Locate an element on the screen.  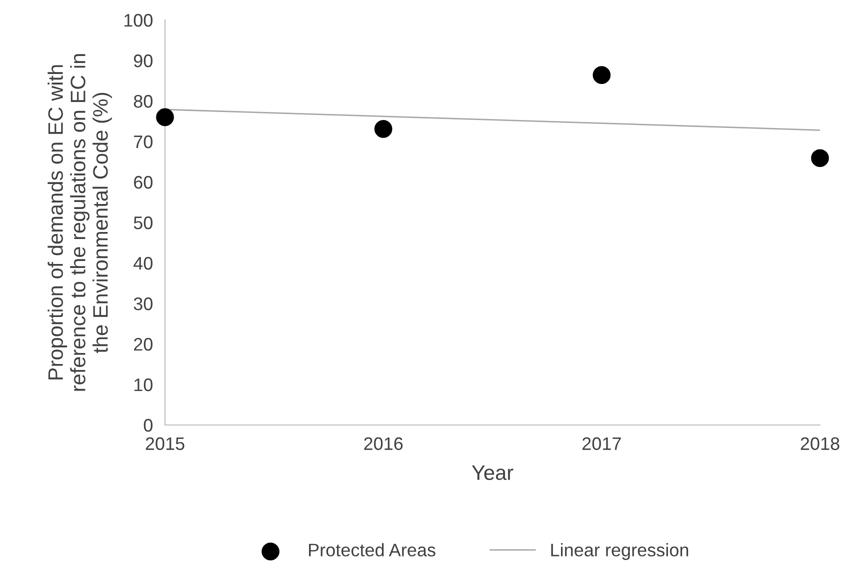
y-tick-label: 50 is located at coordinates (143, 223).